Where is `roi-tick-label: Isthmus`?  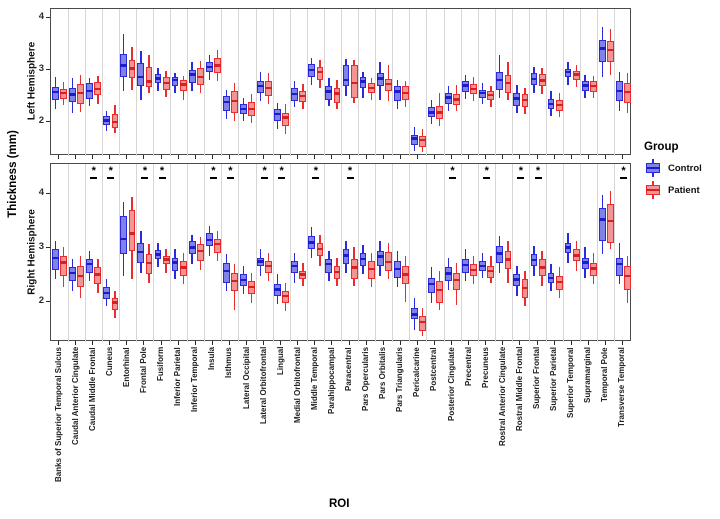
roi-tick-label: Isthmus is located at coordinates (229, 362).